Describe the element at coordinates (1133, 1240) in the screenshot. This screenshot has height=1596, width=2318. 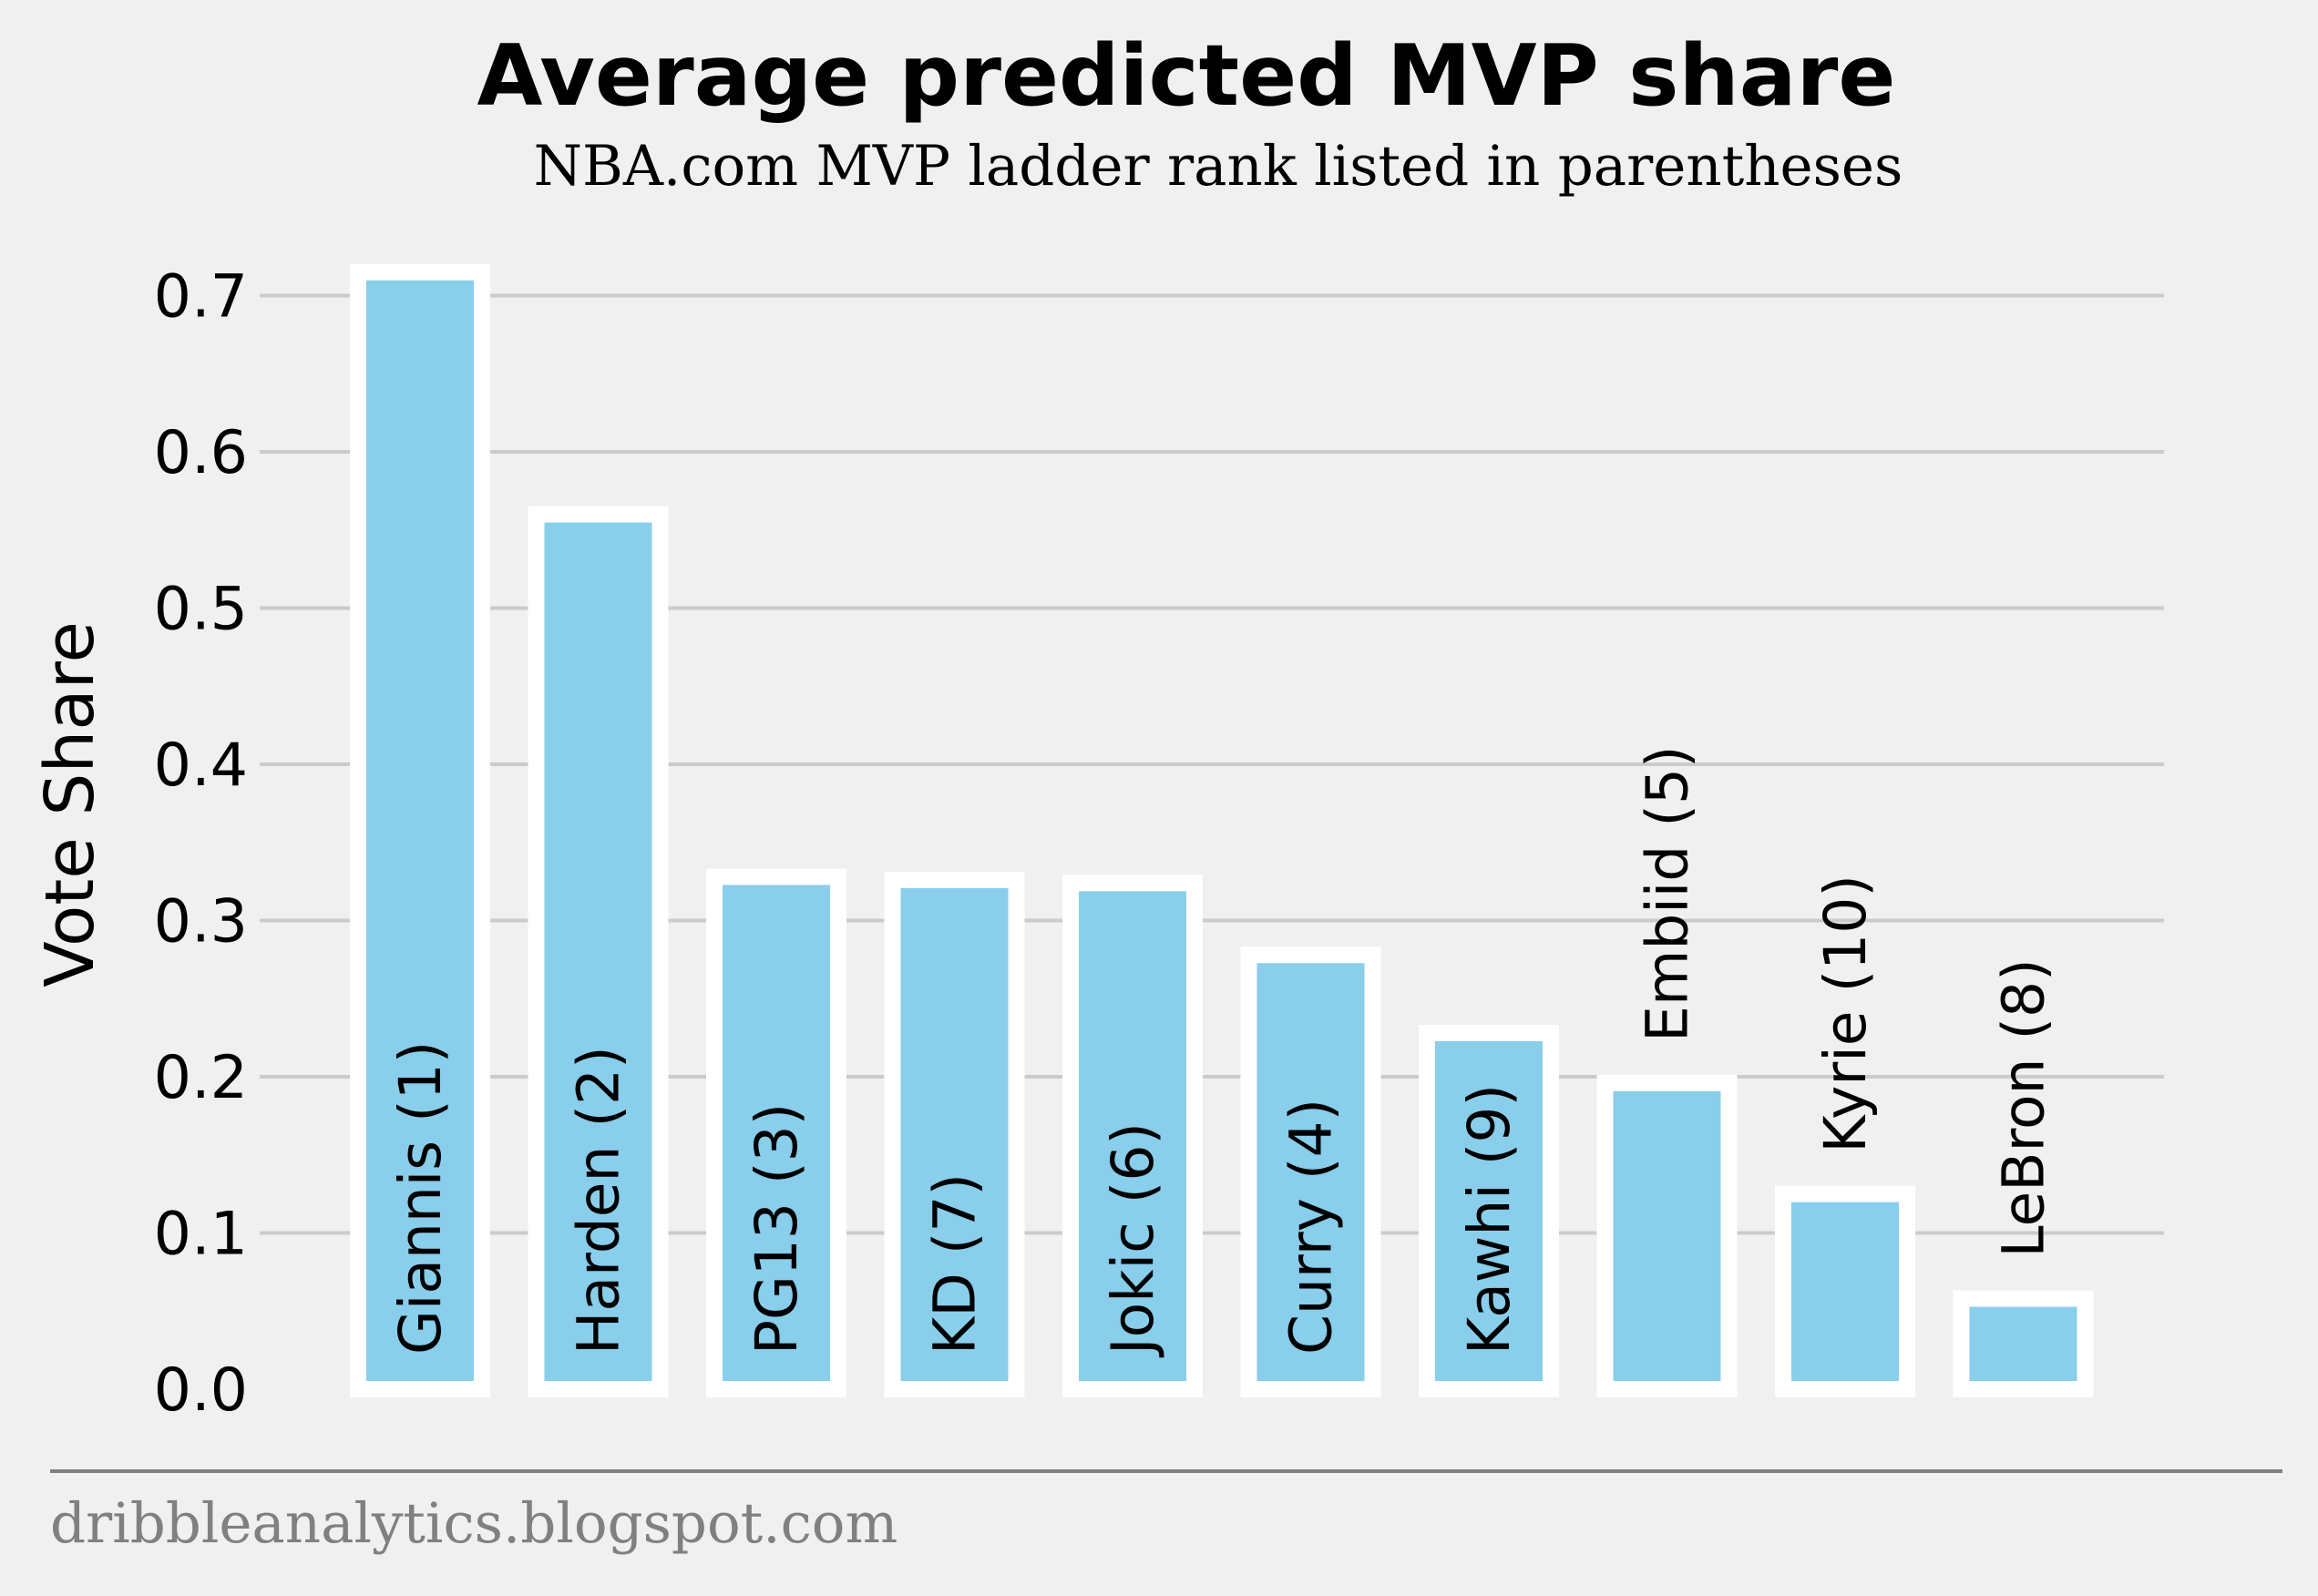
I see `bar-label: Jokic (6)` at that location.